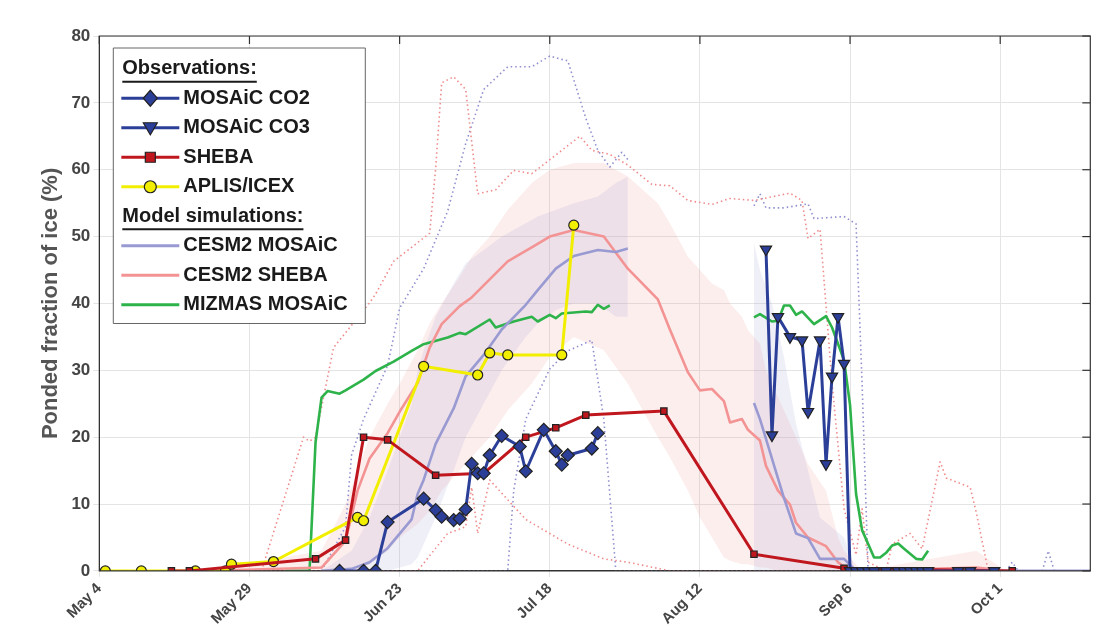  I want to click on y-tick-label: 0, so click(85, 570).